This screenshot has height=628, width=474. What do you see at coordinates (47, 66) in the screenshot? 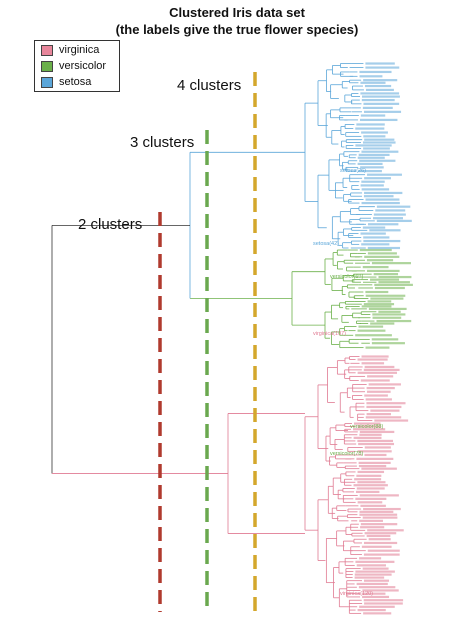
I see `legend-swatch-versicolor` at bounding box center [47, 66].